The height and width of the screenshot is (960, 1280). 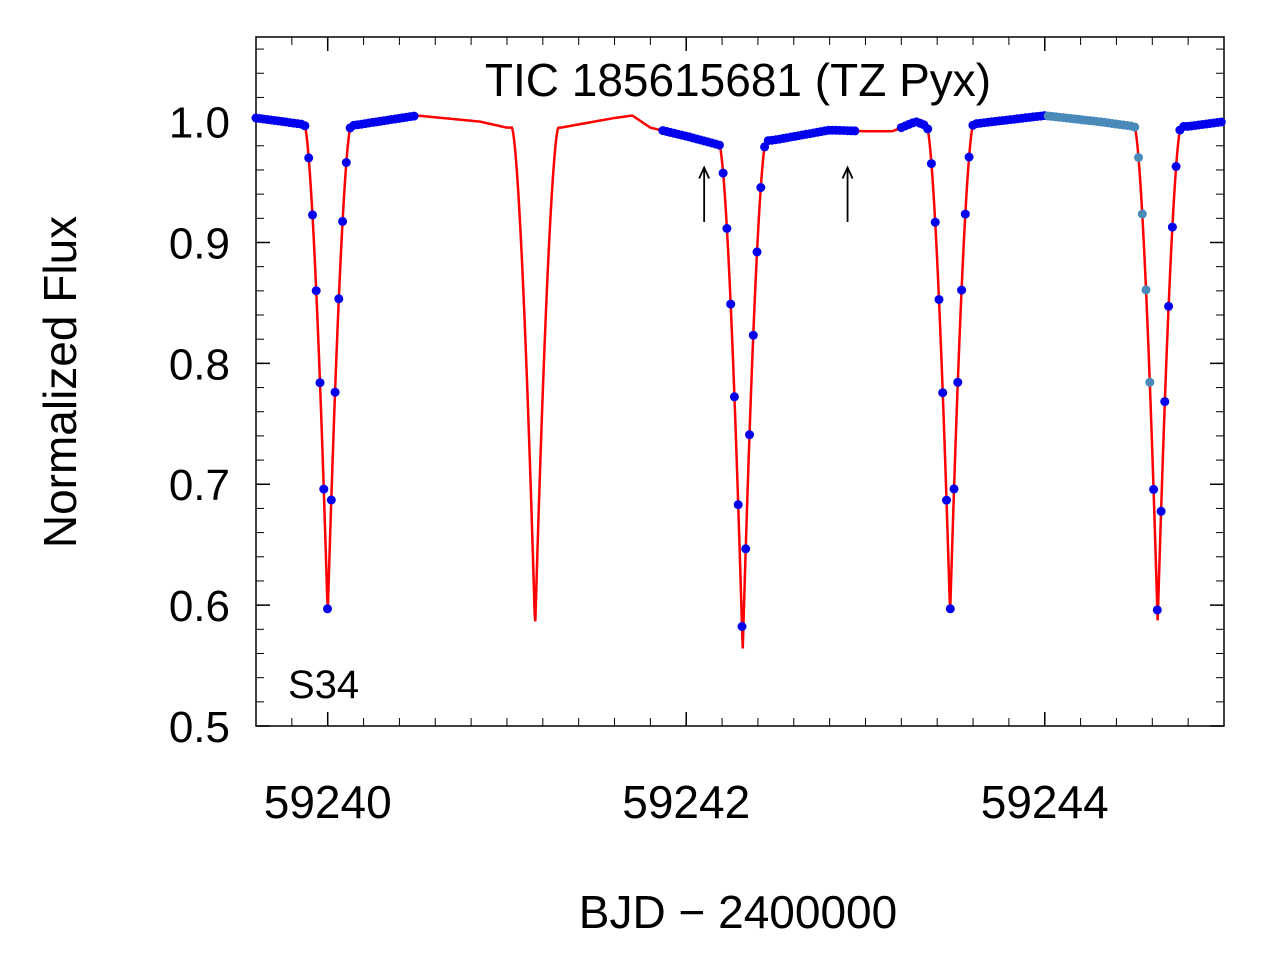 I want to click on y-tick-label: 1.0, so click(x=199, y=123).